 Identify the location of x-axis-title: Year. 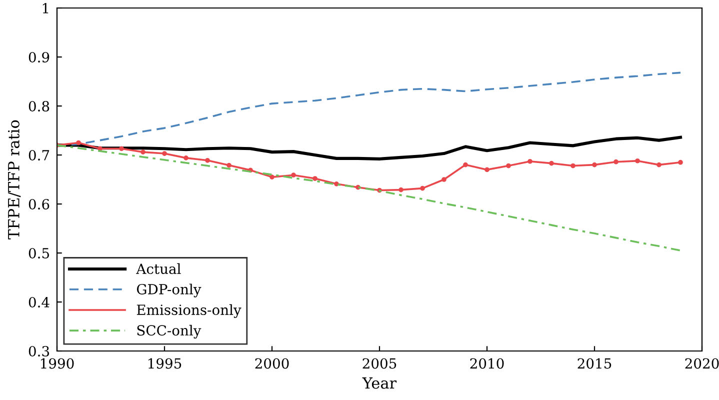
(379, 383).